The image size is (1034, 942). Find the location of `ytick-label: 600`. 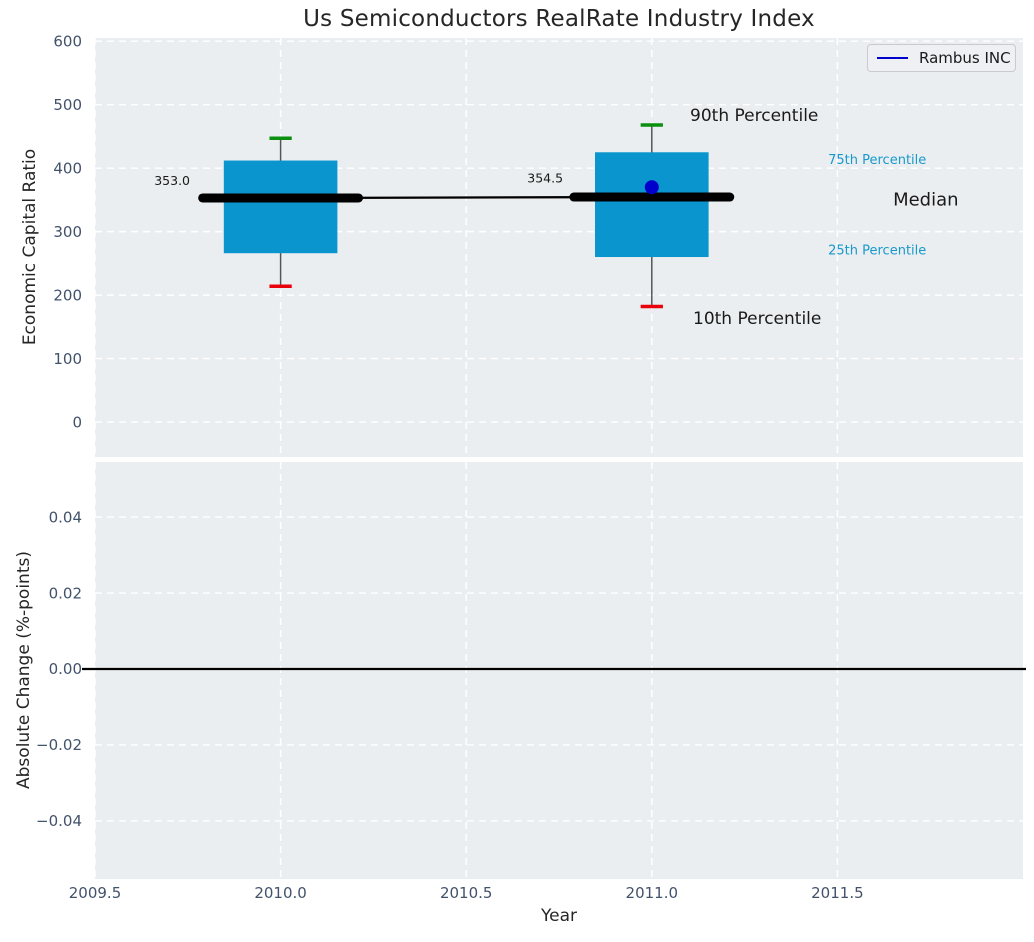

ytick-label: 600 is located at coordinates (67, 41).